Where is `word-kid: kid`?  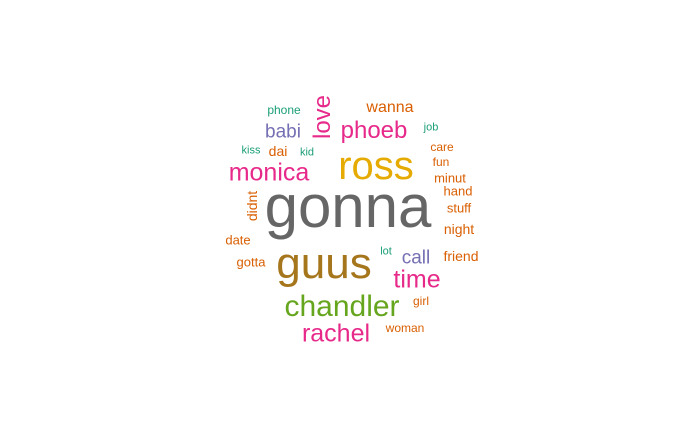
word-kid: kid is located at coordinates (307, 152).